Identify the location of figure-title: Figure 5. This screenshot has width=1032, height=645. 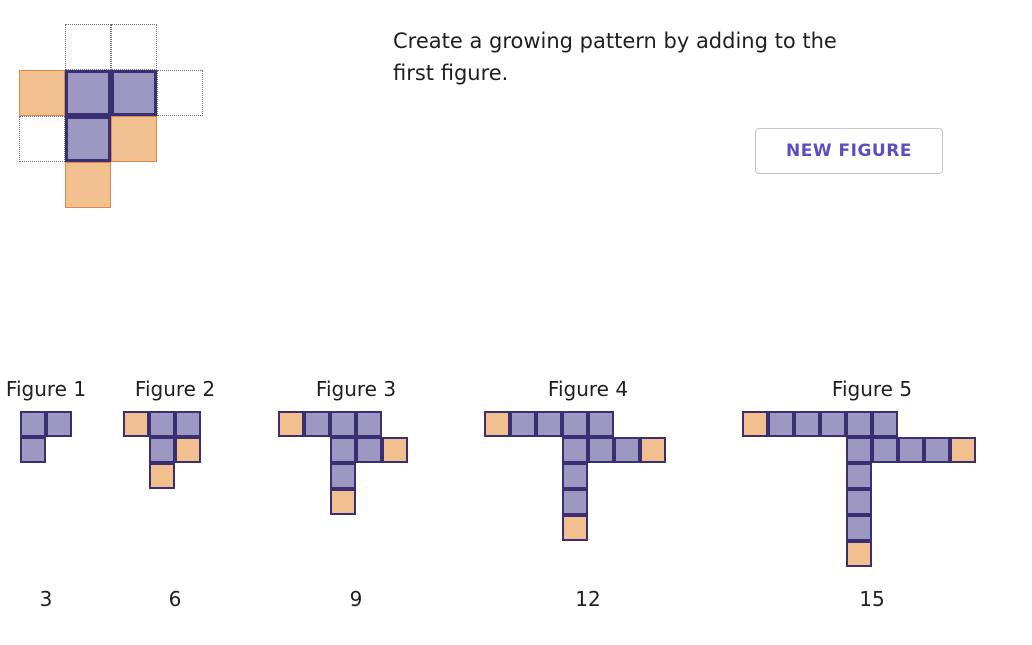
(872, 389).